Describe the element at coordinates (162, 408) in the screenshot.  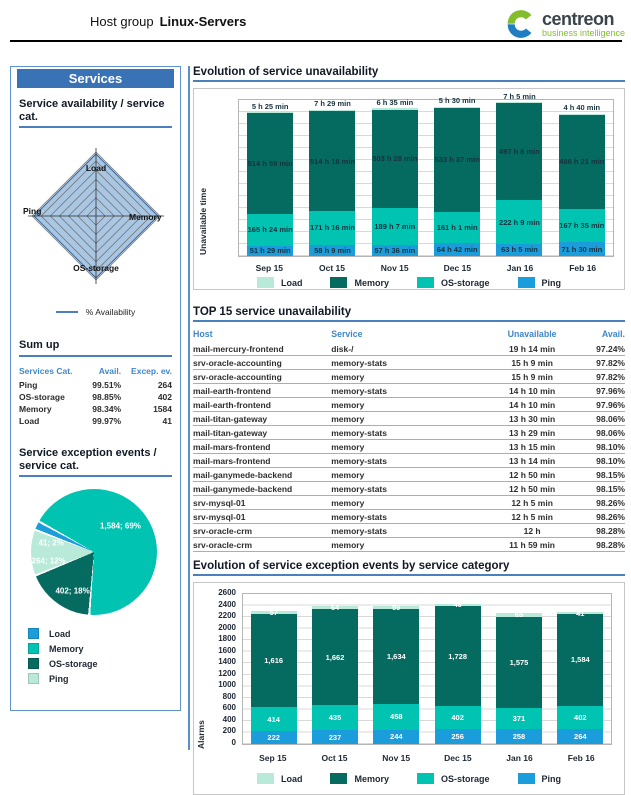
I see `sumup-events: 1584` at that location.